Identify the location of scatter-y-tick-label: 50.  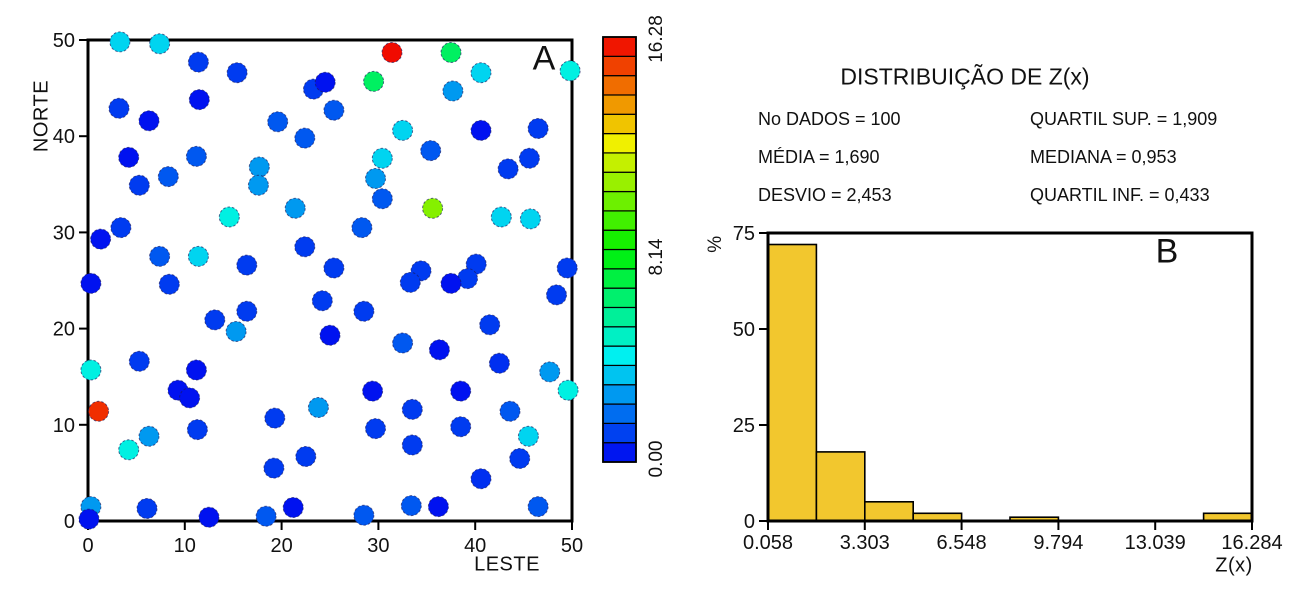
(64, 41).